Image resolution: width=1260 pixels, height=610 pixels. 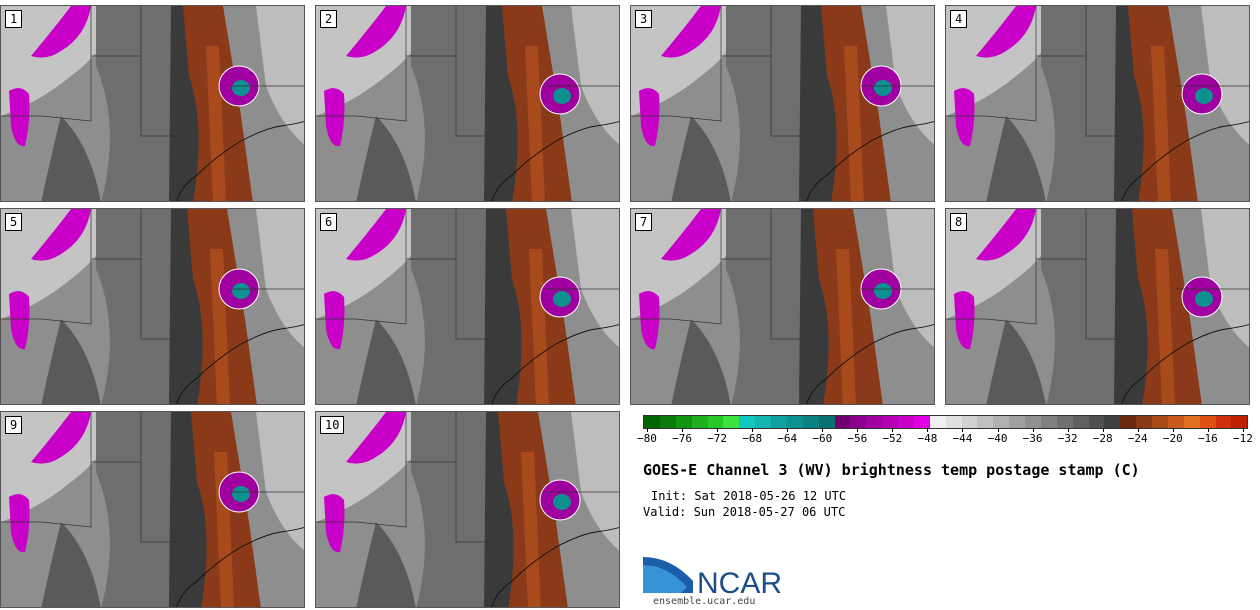 What do you see at coordinates (1032, 438) in the screenshot?
I see `tick-label: −36` at bounding box center [1032, 438].